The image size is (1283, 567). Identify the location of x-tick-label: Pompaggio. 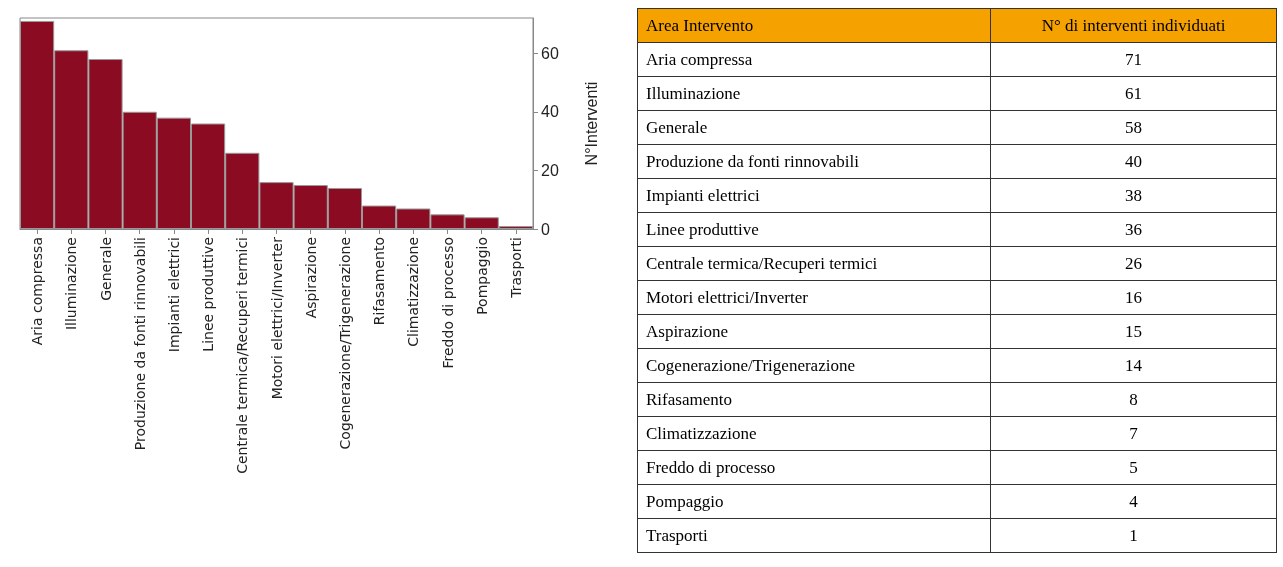
(481, 276).